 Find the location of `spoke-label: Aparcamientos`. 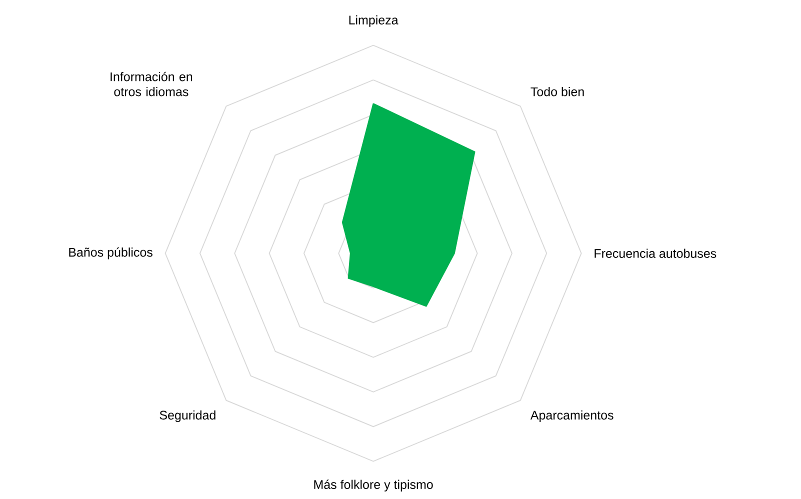

spoke-label: Aparcamientos is located at coordinates (572, 416).